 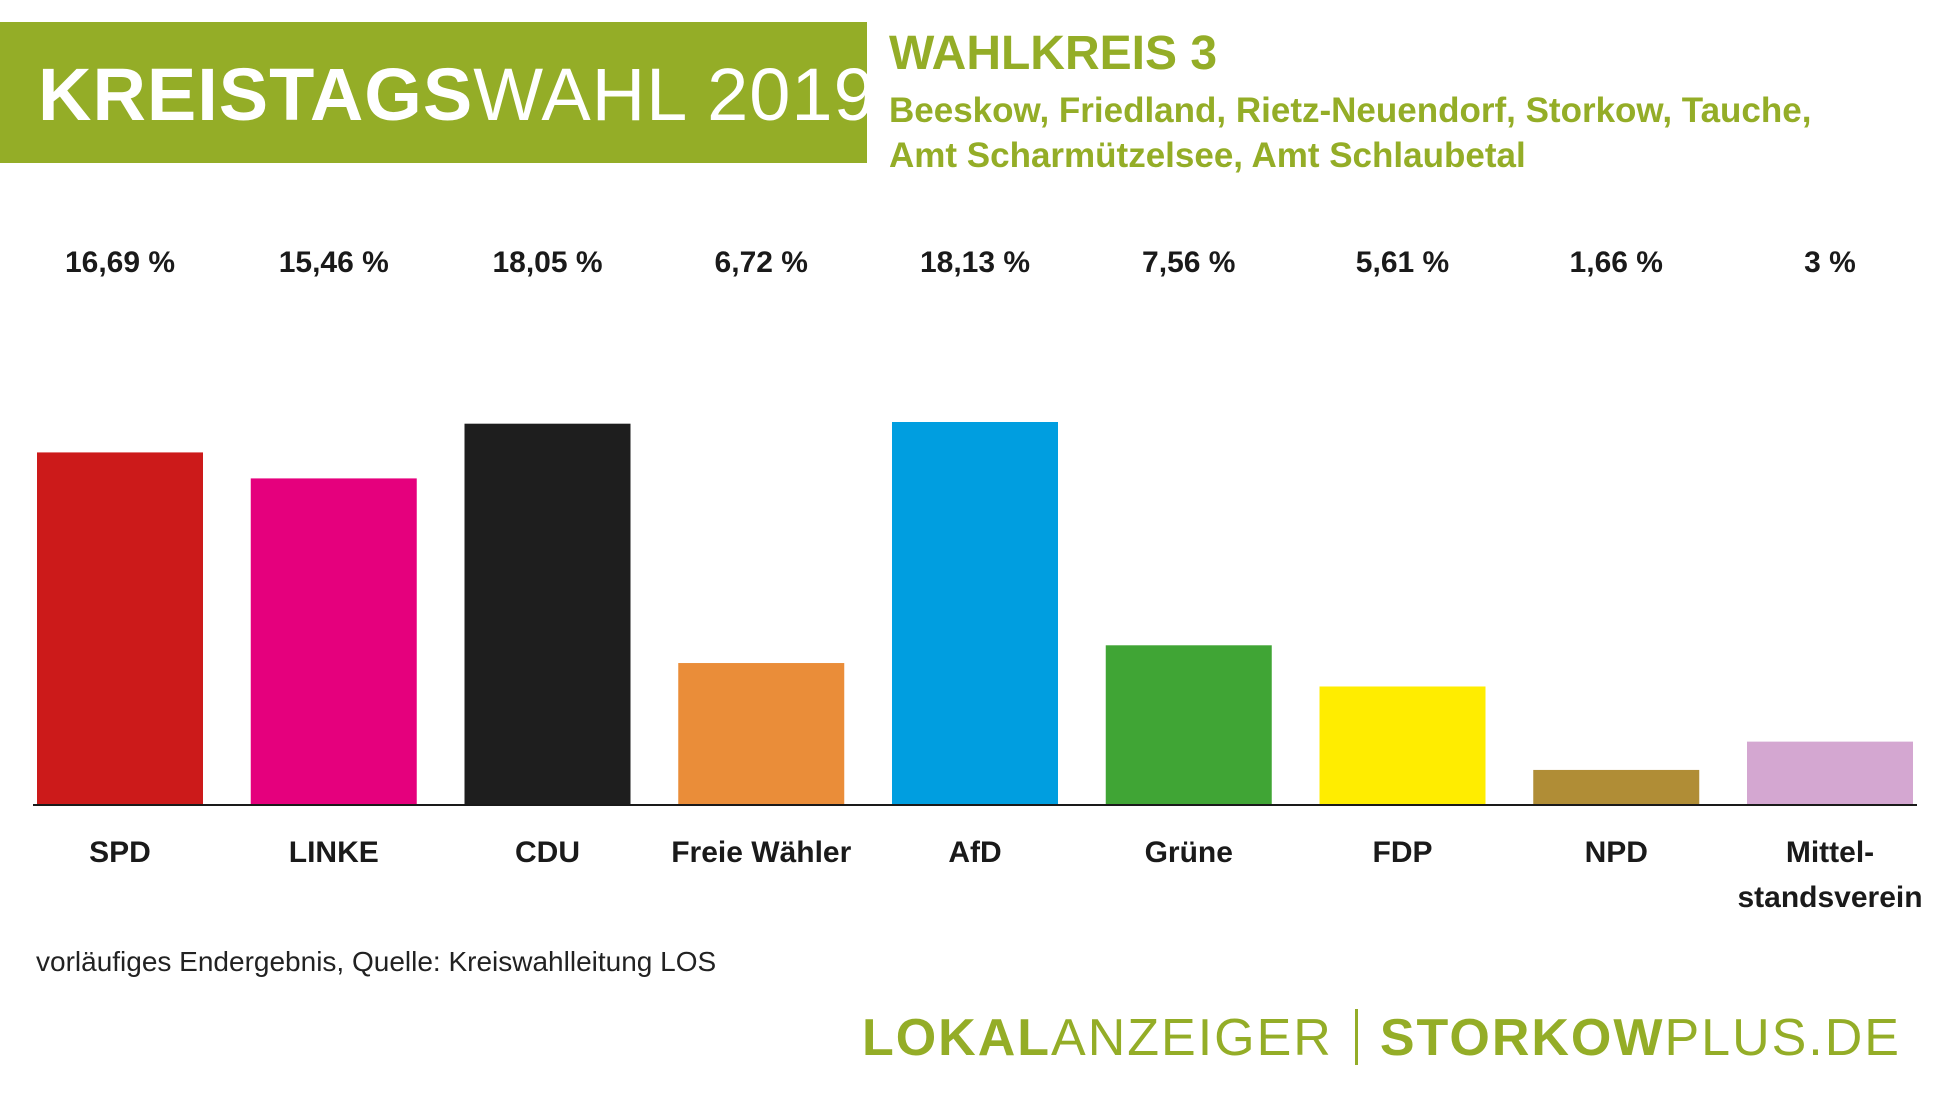 I want to click on category-label-8: Mittel-standsverein, so click(x=1829, y=875).